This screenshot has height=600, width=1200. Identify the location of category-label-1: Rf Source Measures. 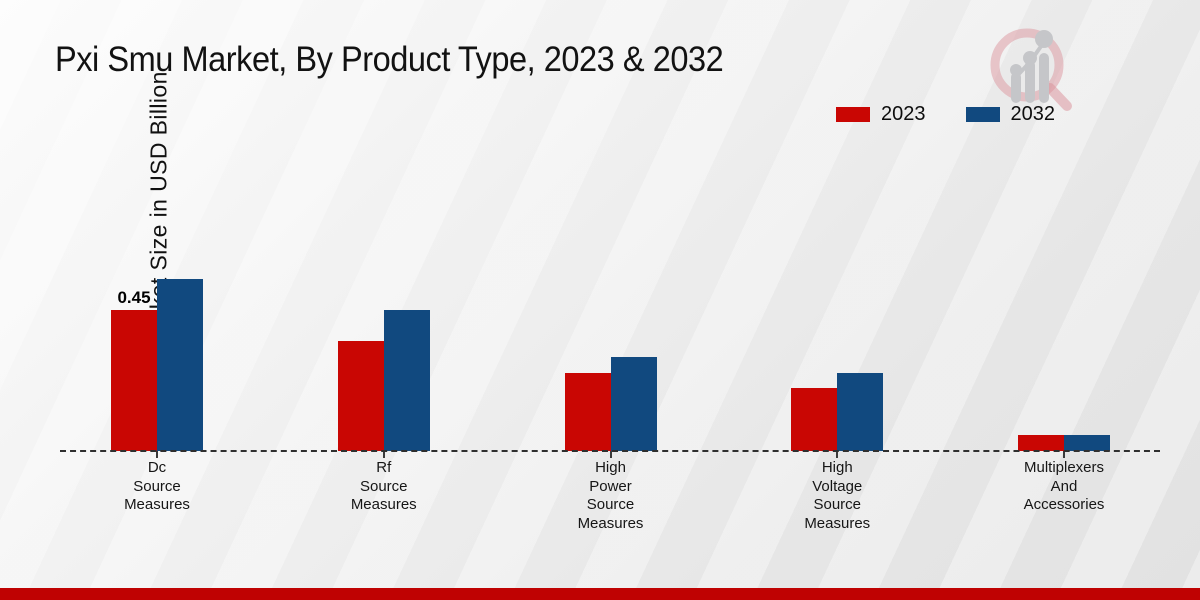
(383, 486).